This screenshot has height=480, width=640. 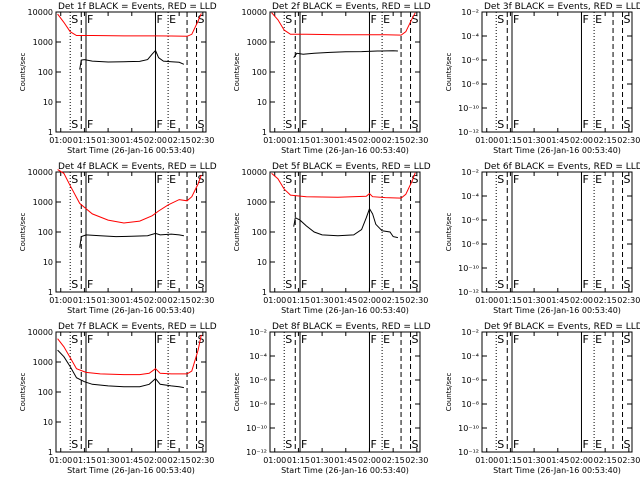 What do you see at coordinates (351, 167) in the screenshot?
I see `panel-title: Det 5f BLACK = Events, RED = LLD` at bounding box center [351, 167].